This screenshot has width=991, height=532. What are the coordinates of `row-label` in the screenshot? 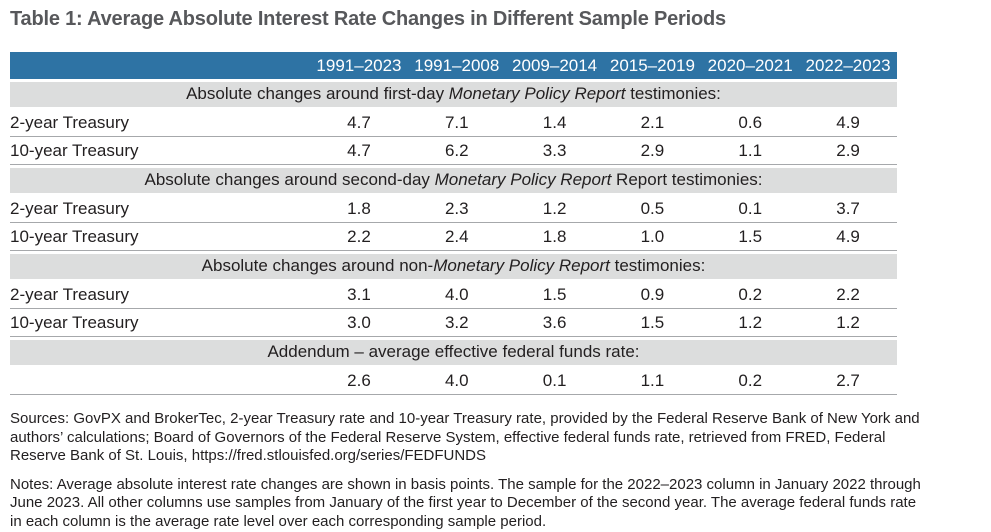 It's located at (160, 381).